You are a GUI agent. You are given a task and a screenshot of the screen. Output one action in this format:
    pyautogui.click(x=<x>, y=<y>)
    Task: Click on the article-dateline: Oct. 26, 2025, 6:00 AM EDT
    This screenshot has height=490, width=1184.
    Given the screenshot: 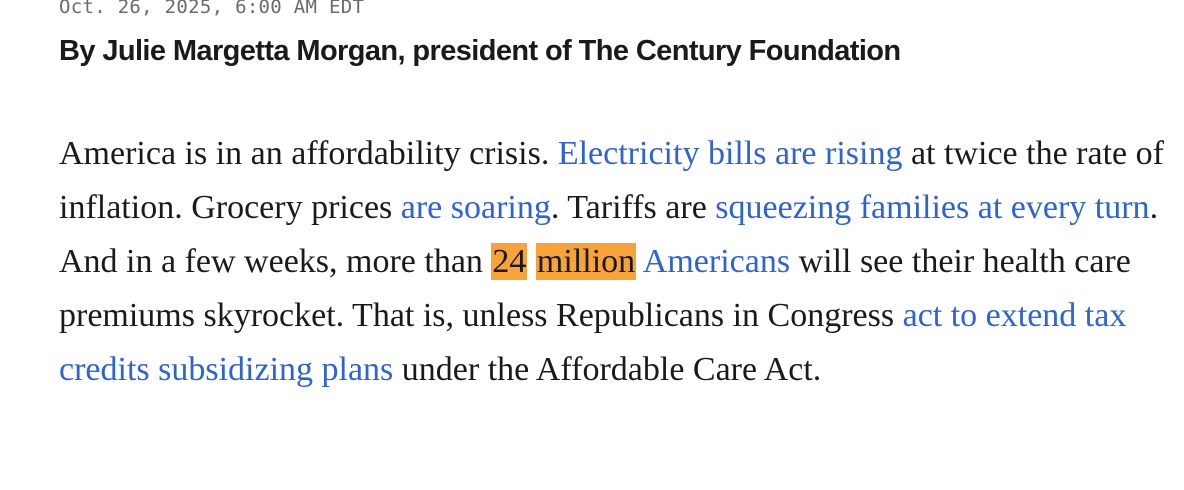 What is the action you would take?
    pyautogui.click(x=212, y=9)
    